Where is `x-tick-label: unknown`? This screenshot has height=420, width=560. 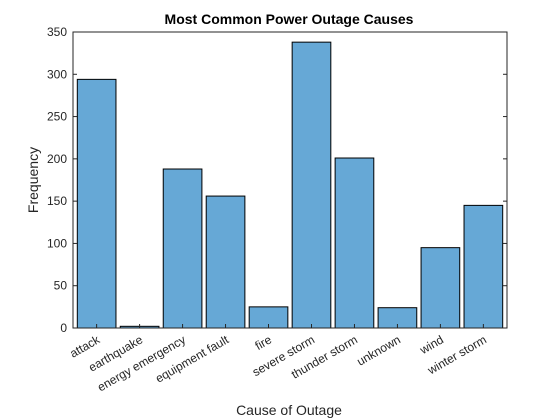 x-tick-label: unknown is located at coordinates (378, 350).